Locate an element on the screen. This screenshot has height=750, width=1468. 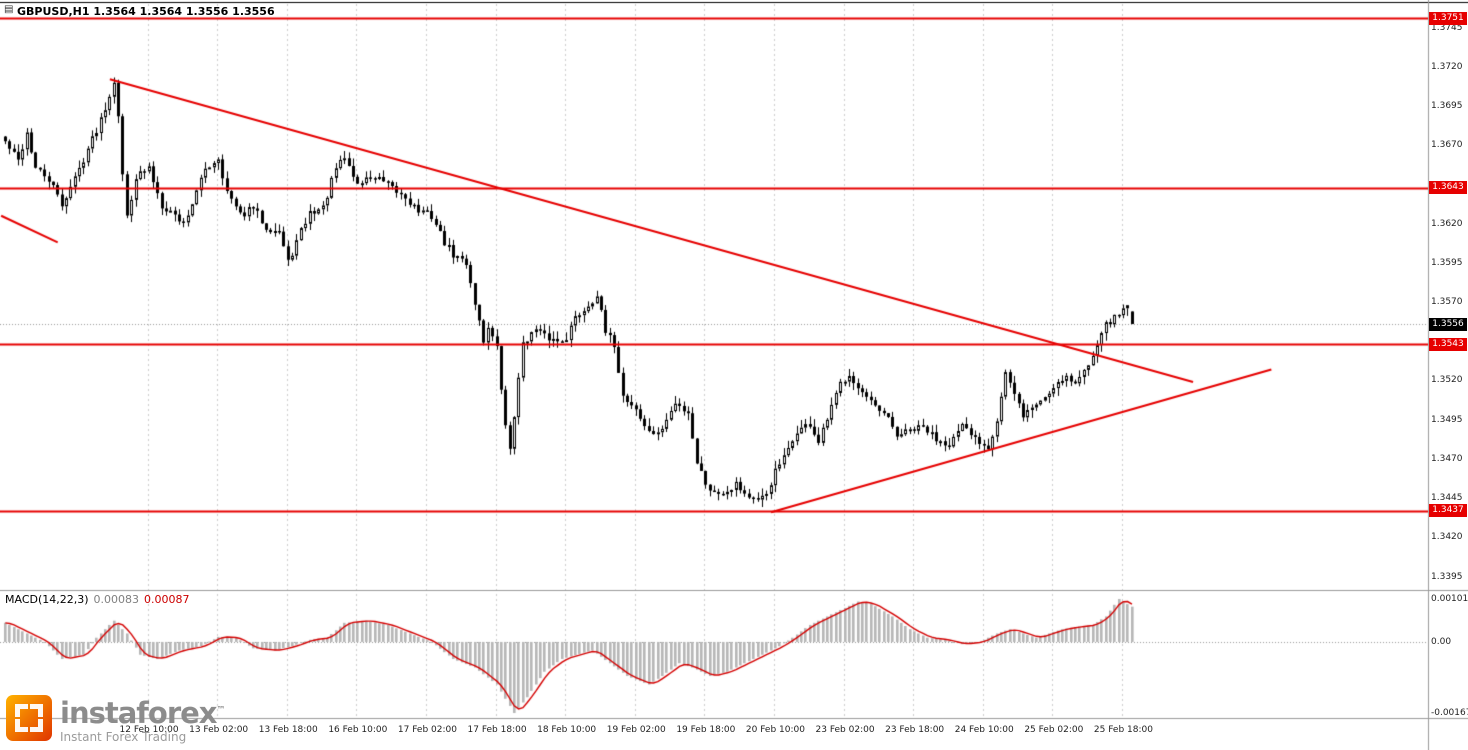
watermark-brand: instaforex™ is located at coordinates (143, 713).